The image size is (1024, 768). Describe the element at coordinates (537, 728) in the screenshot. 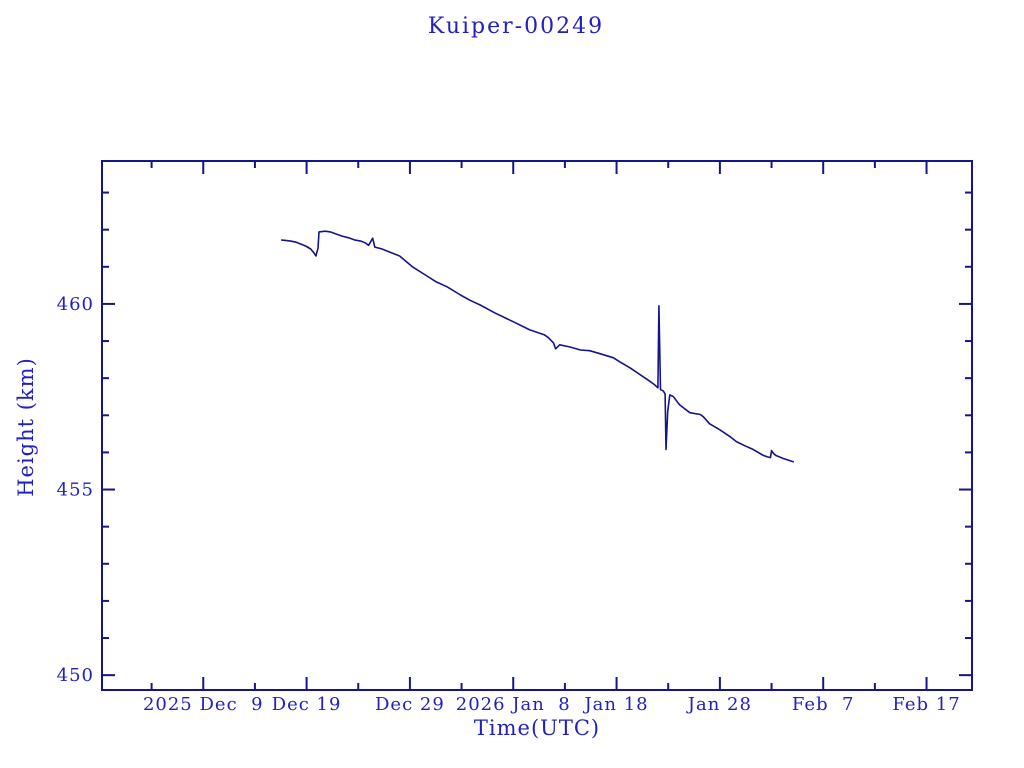

I see `x-axis-label: Time(UTC)` at that location.